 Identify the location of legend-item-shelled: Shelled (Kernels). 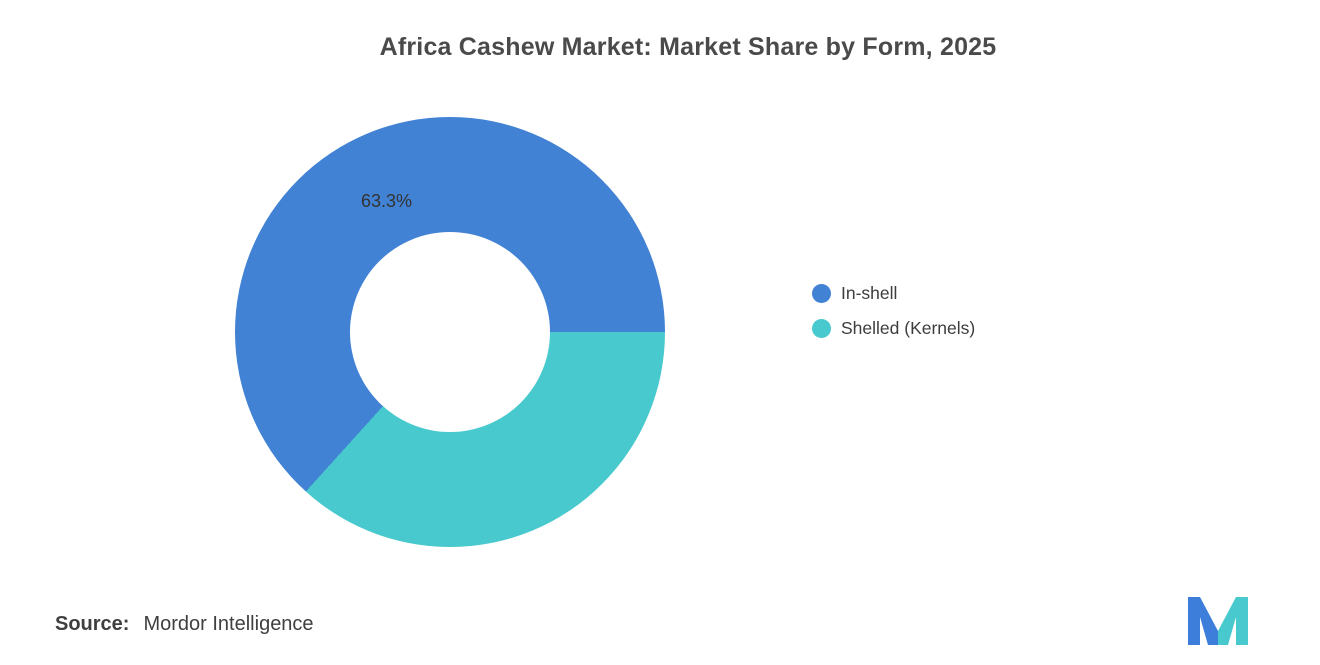
(893, 328).